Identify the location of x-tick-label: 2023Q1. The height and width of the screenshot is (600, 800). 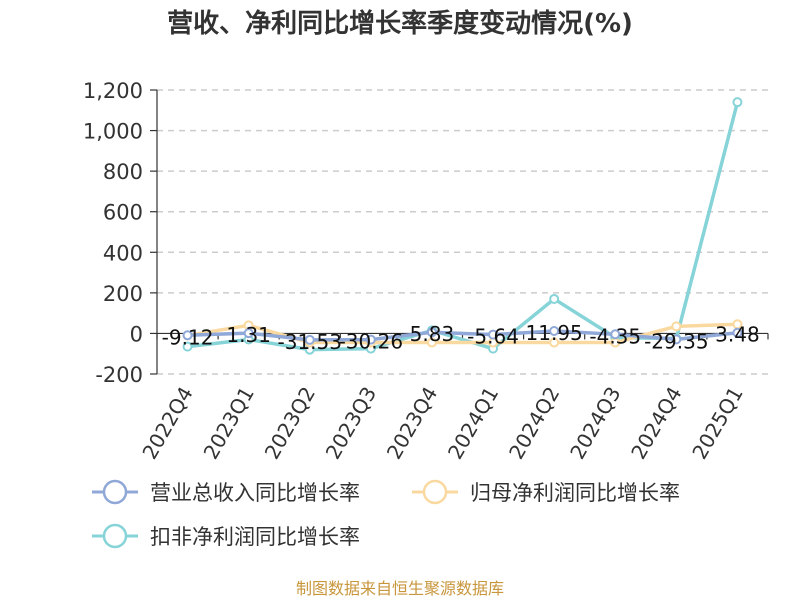
(229, 423).